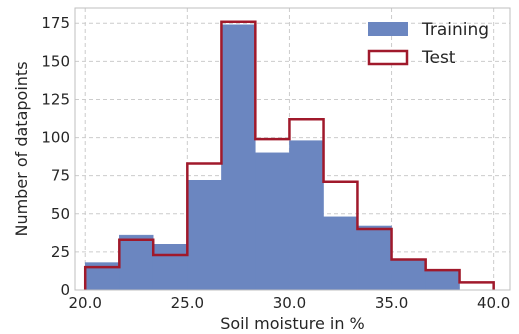  Describe the element at coordinates (388, 57) in the screenshot. I see `legend-swatch-test` at that location.